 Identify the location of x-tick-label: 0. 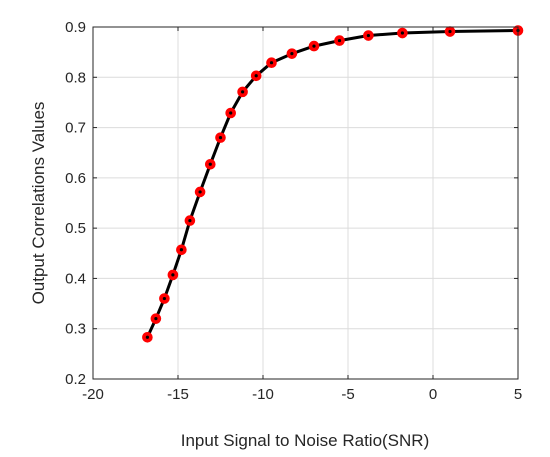
(433, 394).